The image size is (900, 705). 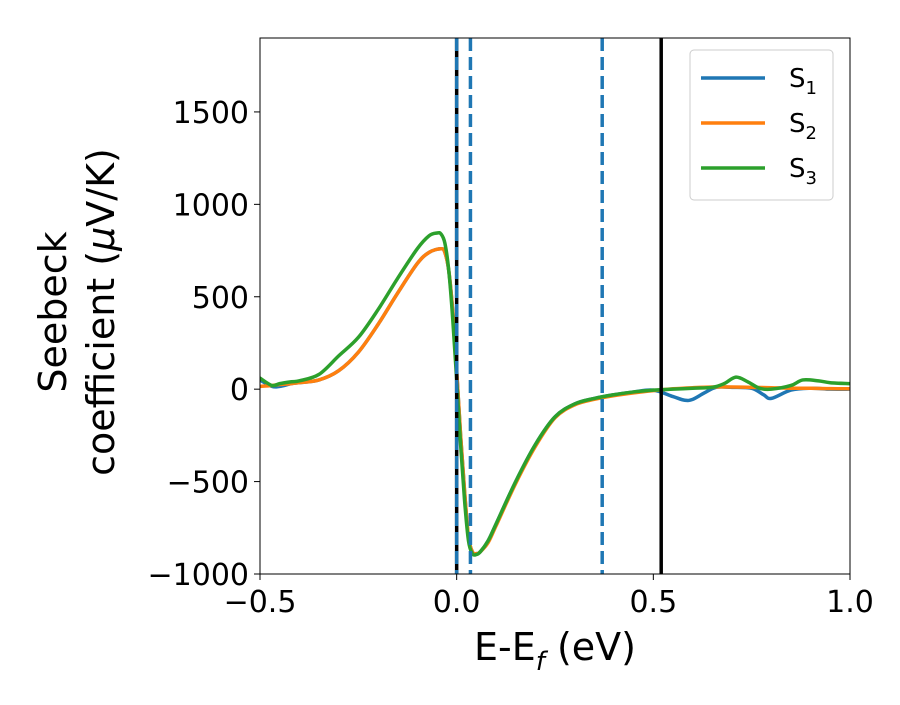 What do you see at coordinates (260, 602) in the screenshot?
I see `x-tick-label: −0.5` at bounding box center [260, 602].